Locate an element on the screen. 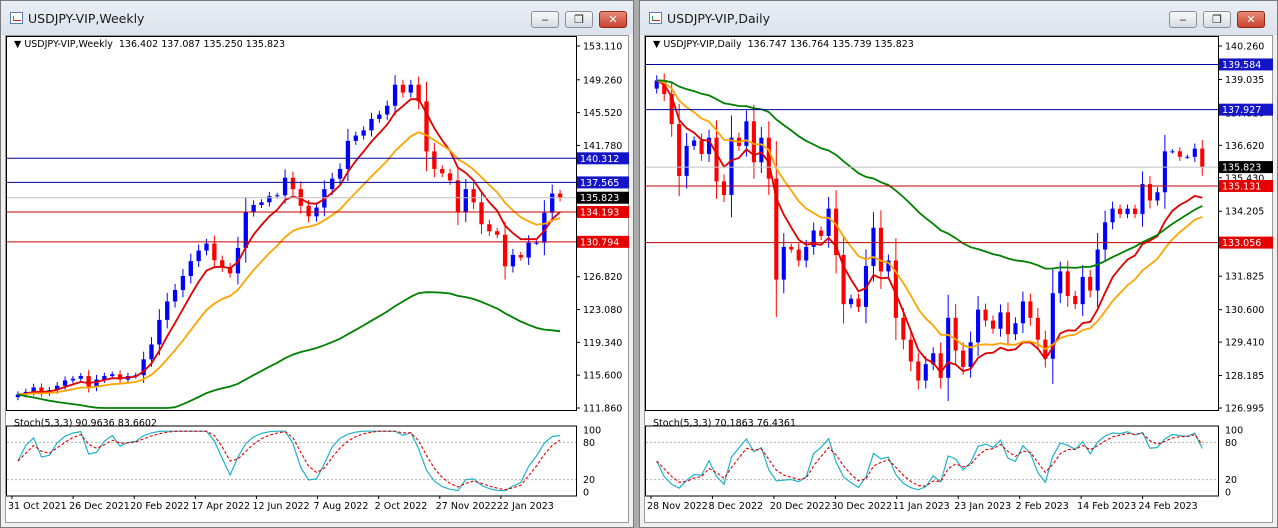 This screenshot has height=528, width=1278. date-label: 27 Nov 2022 is located at coordinates (466, 506).